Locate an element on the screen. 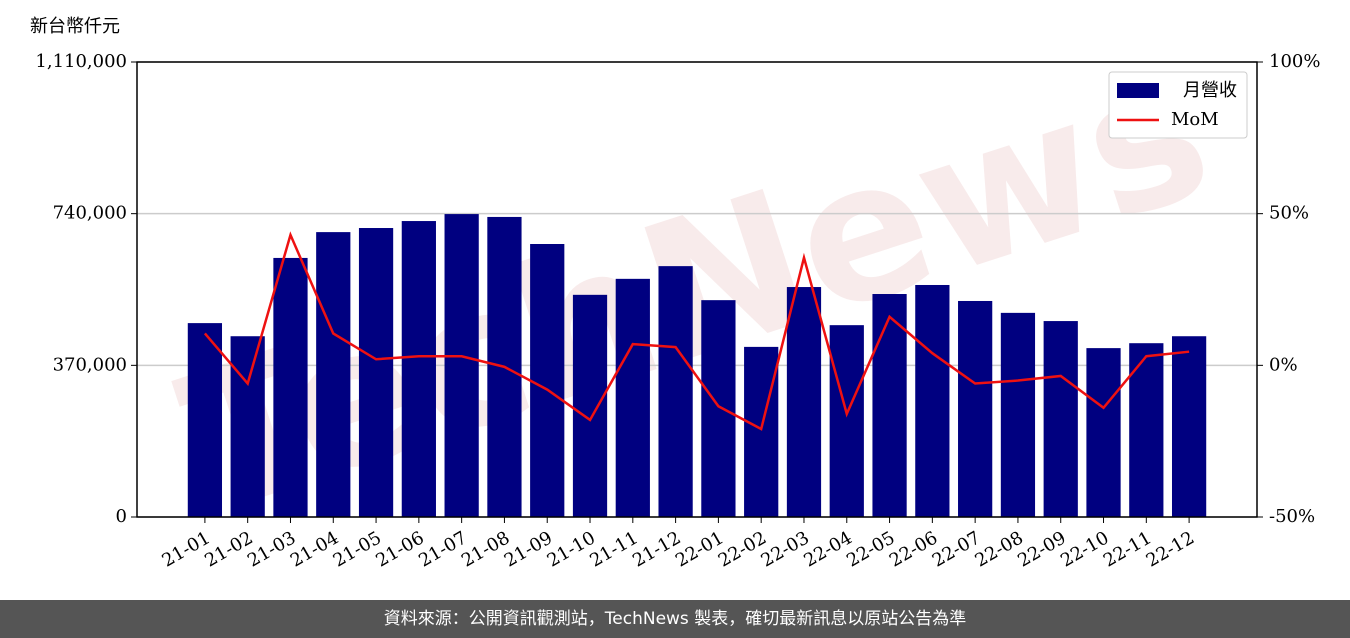  x-tick-label: 22-07 is located at coordinates (956, 549).